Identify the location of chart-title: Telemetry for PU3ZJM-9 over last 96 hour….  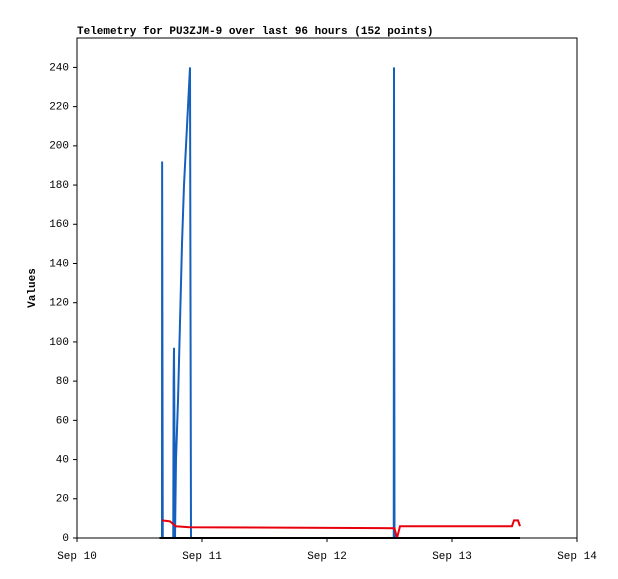
(255, 32).